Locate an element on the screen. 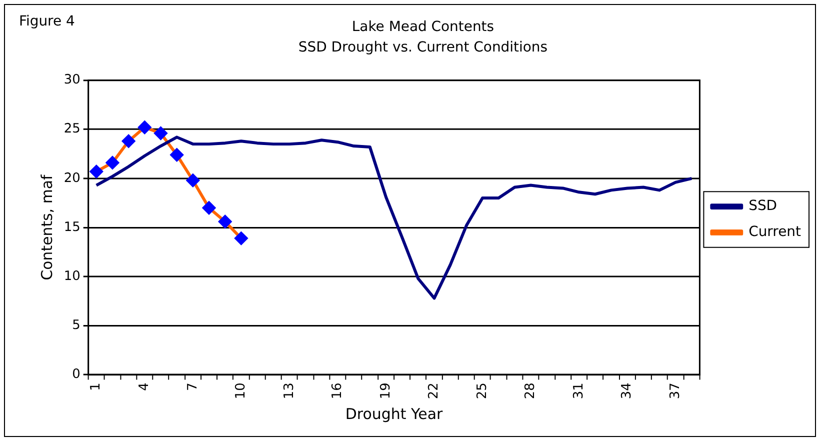  x-axis-title: Drought Year is located at coordinates (394, 413).